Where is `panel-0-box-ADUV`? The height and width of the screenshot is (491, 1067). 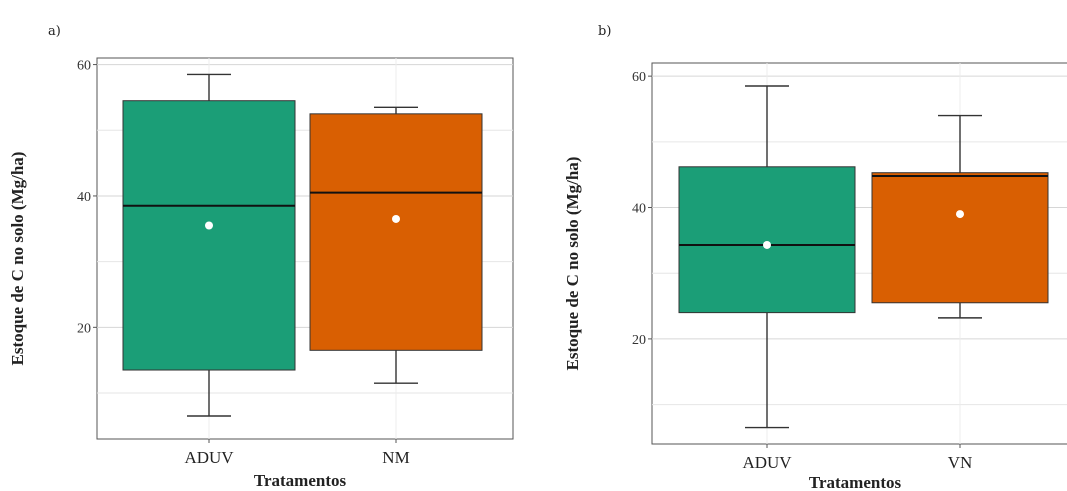 panel-0-box-ADUV is located at coordinates (209, 235).